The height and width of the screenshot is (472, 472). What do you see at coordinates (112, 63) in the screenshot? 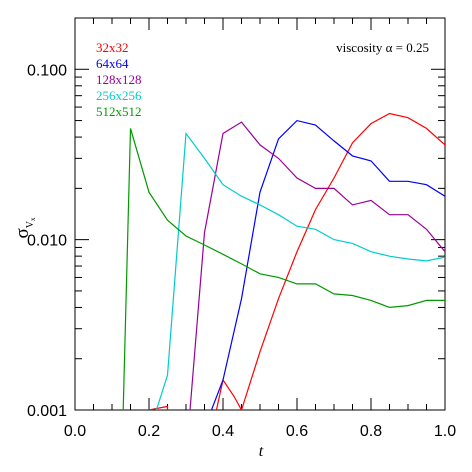
I see `legend-entry-64x64: 64x64` at bounding box center [112, 63].